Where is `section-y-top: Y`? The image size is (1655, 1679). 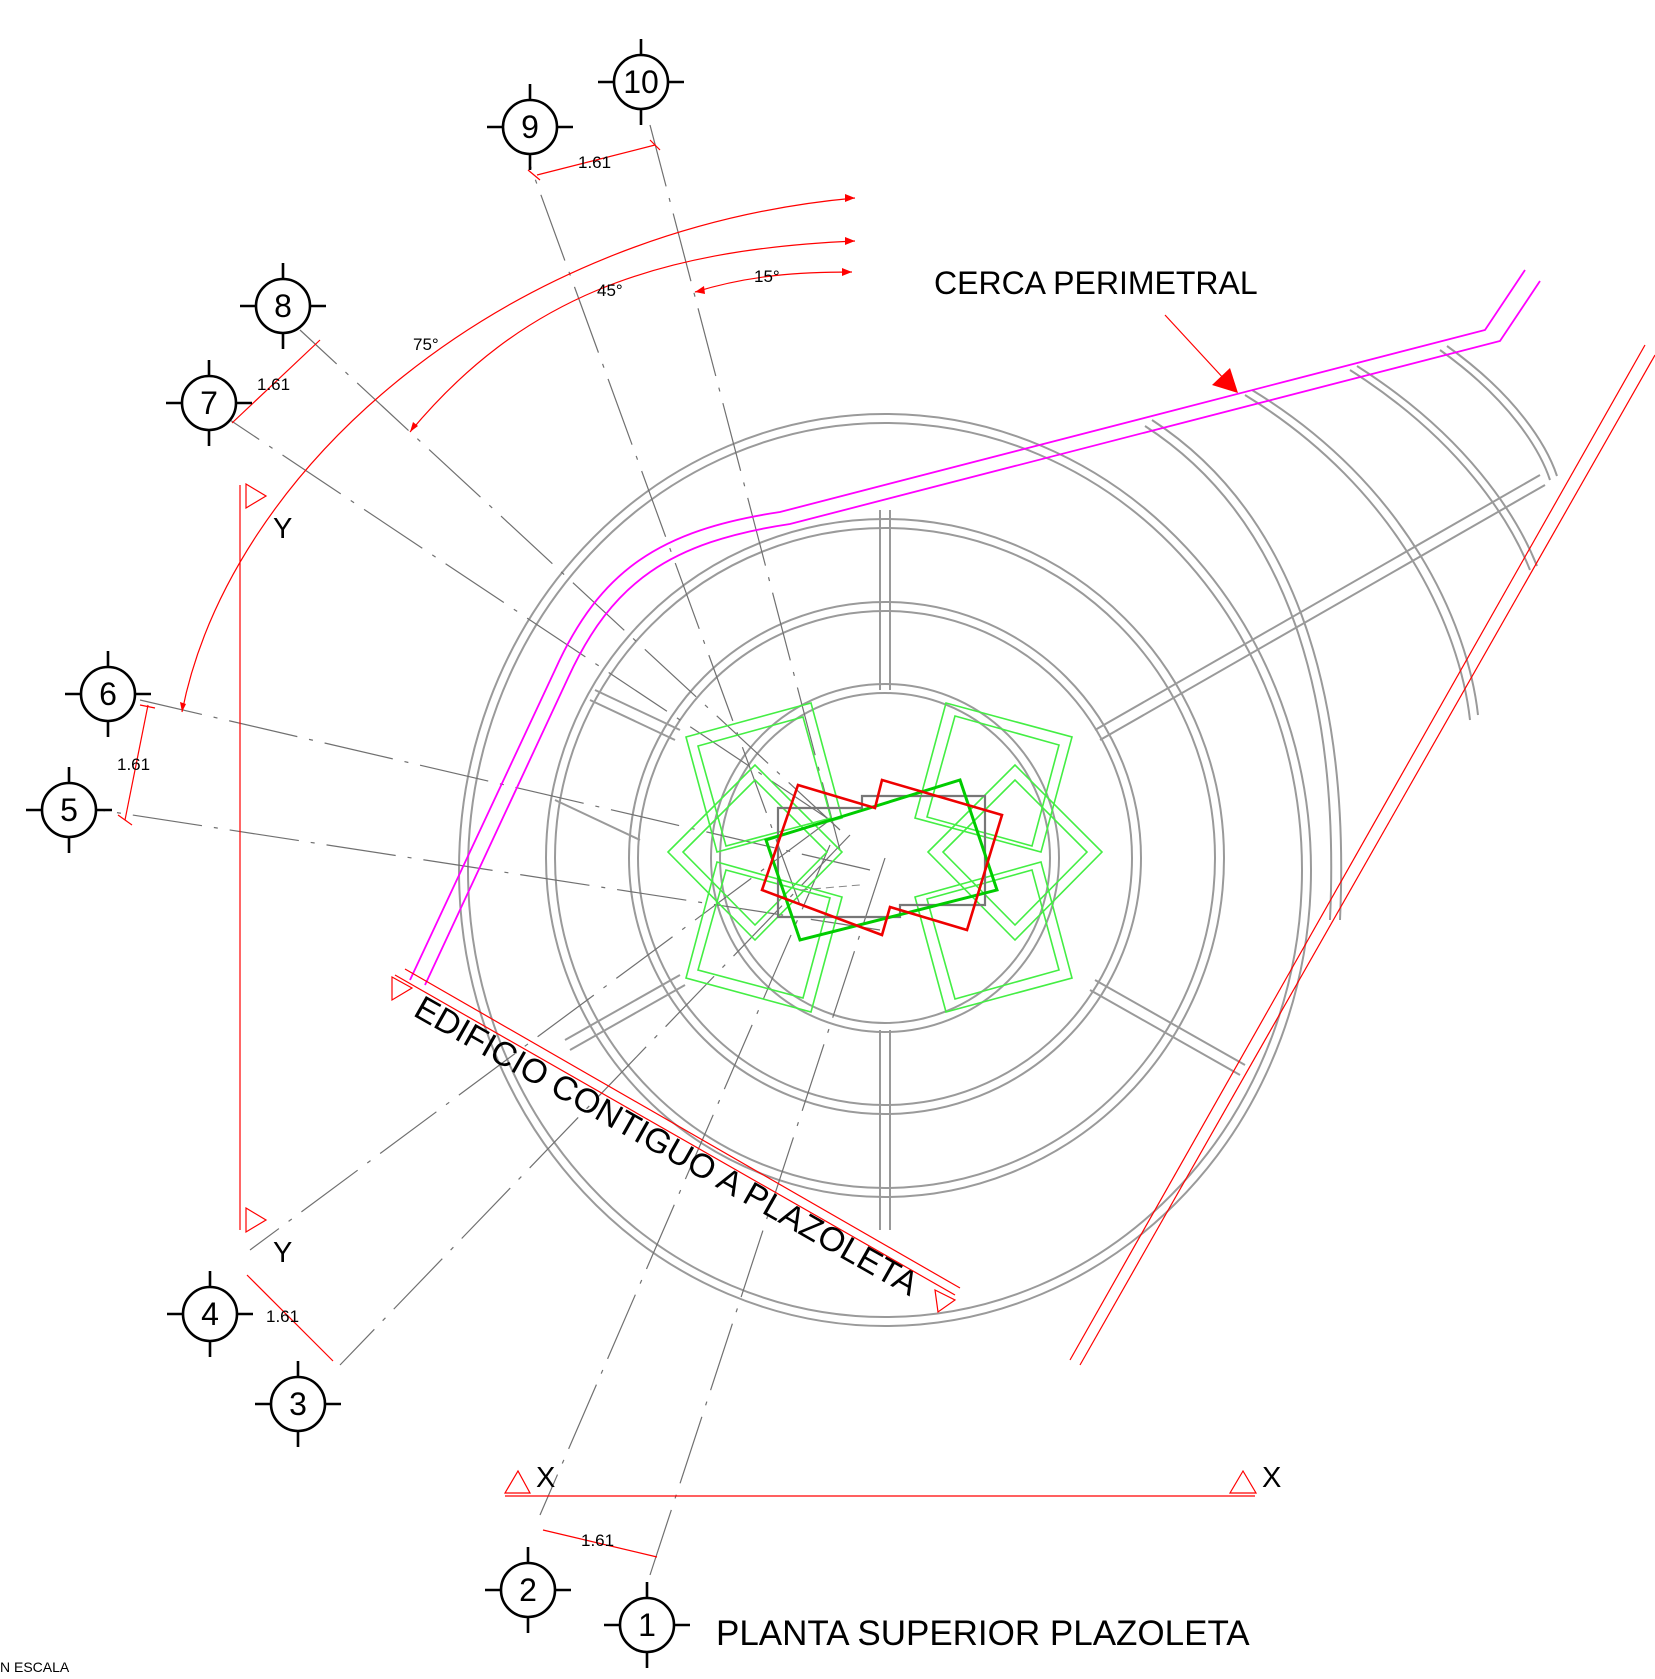 section-y-top: Y is located at coordinates (282, 529).